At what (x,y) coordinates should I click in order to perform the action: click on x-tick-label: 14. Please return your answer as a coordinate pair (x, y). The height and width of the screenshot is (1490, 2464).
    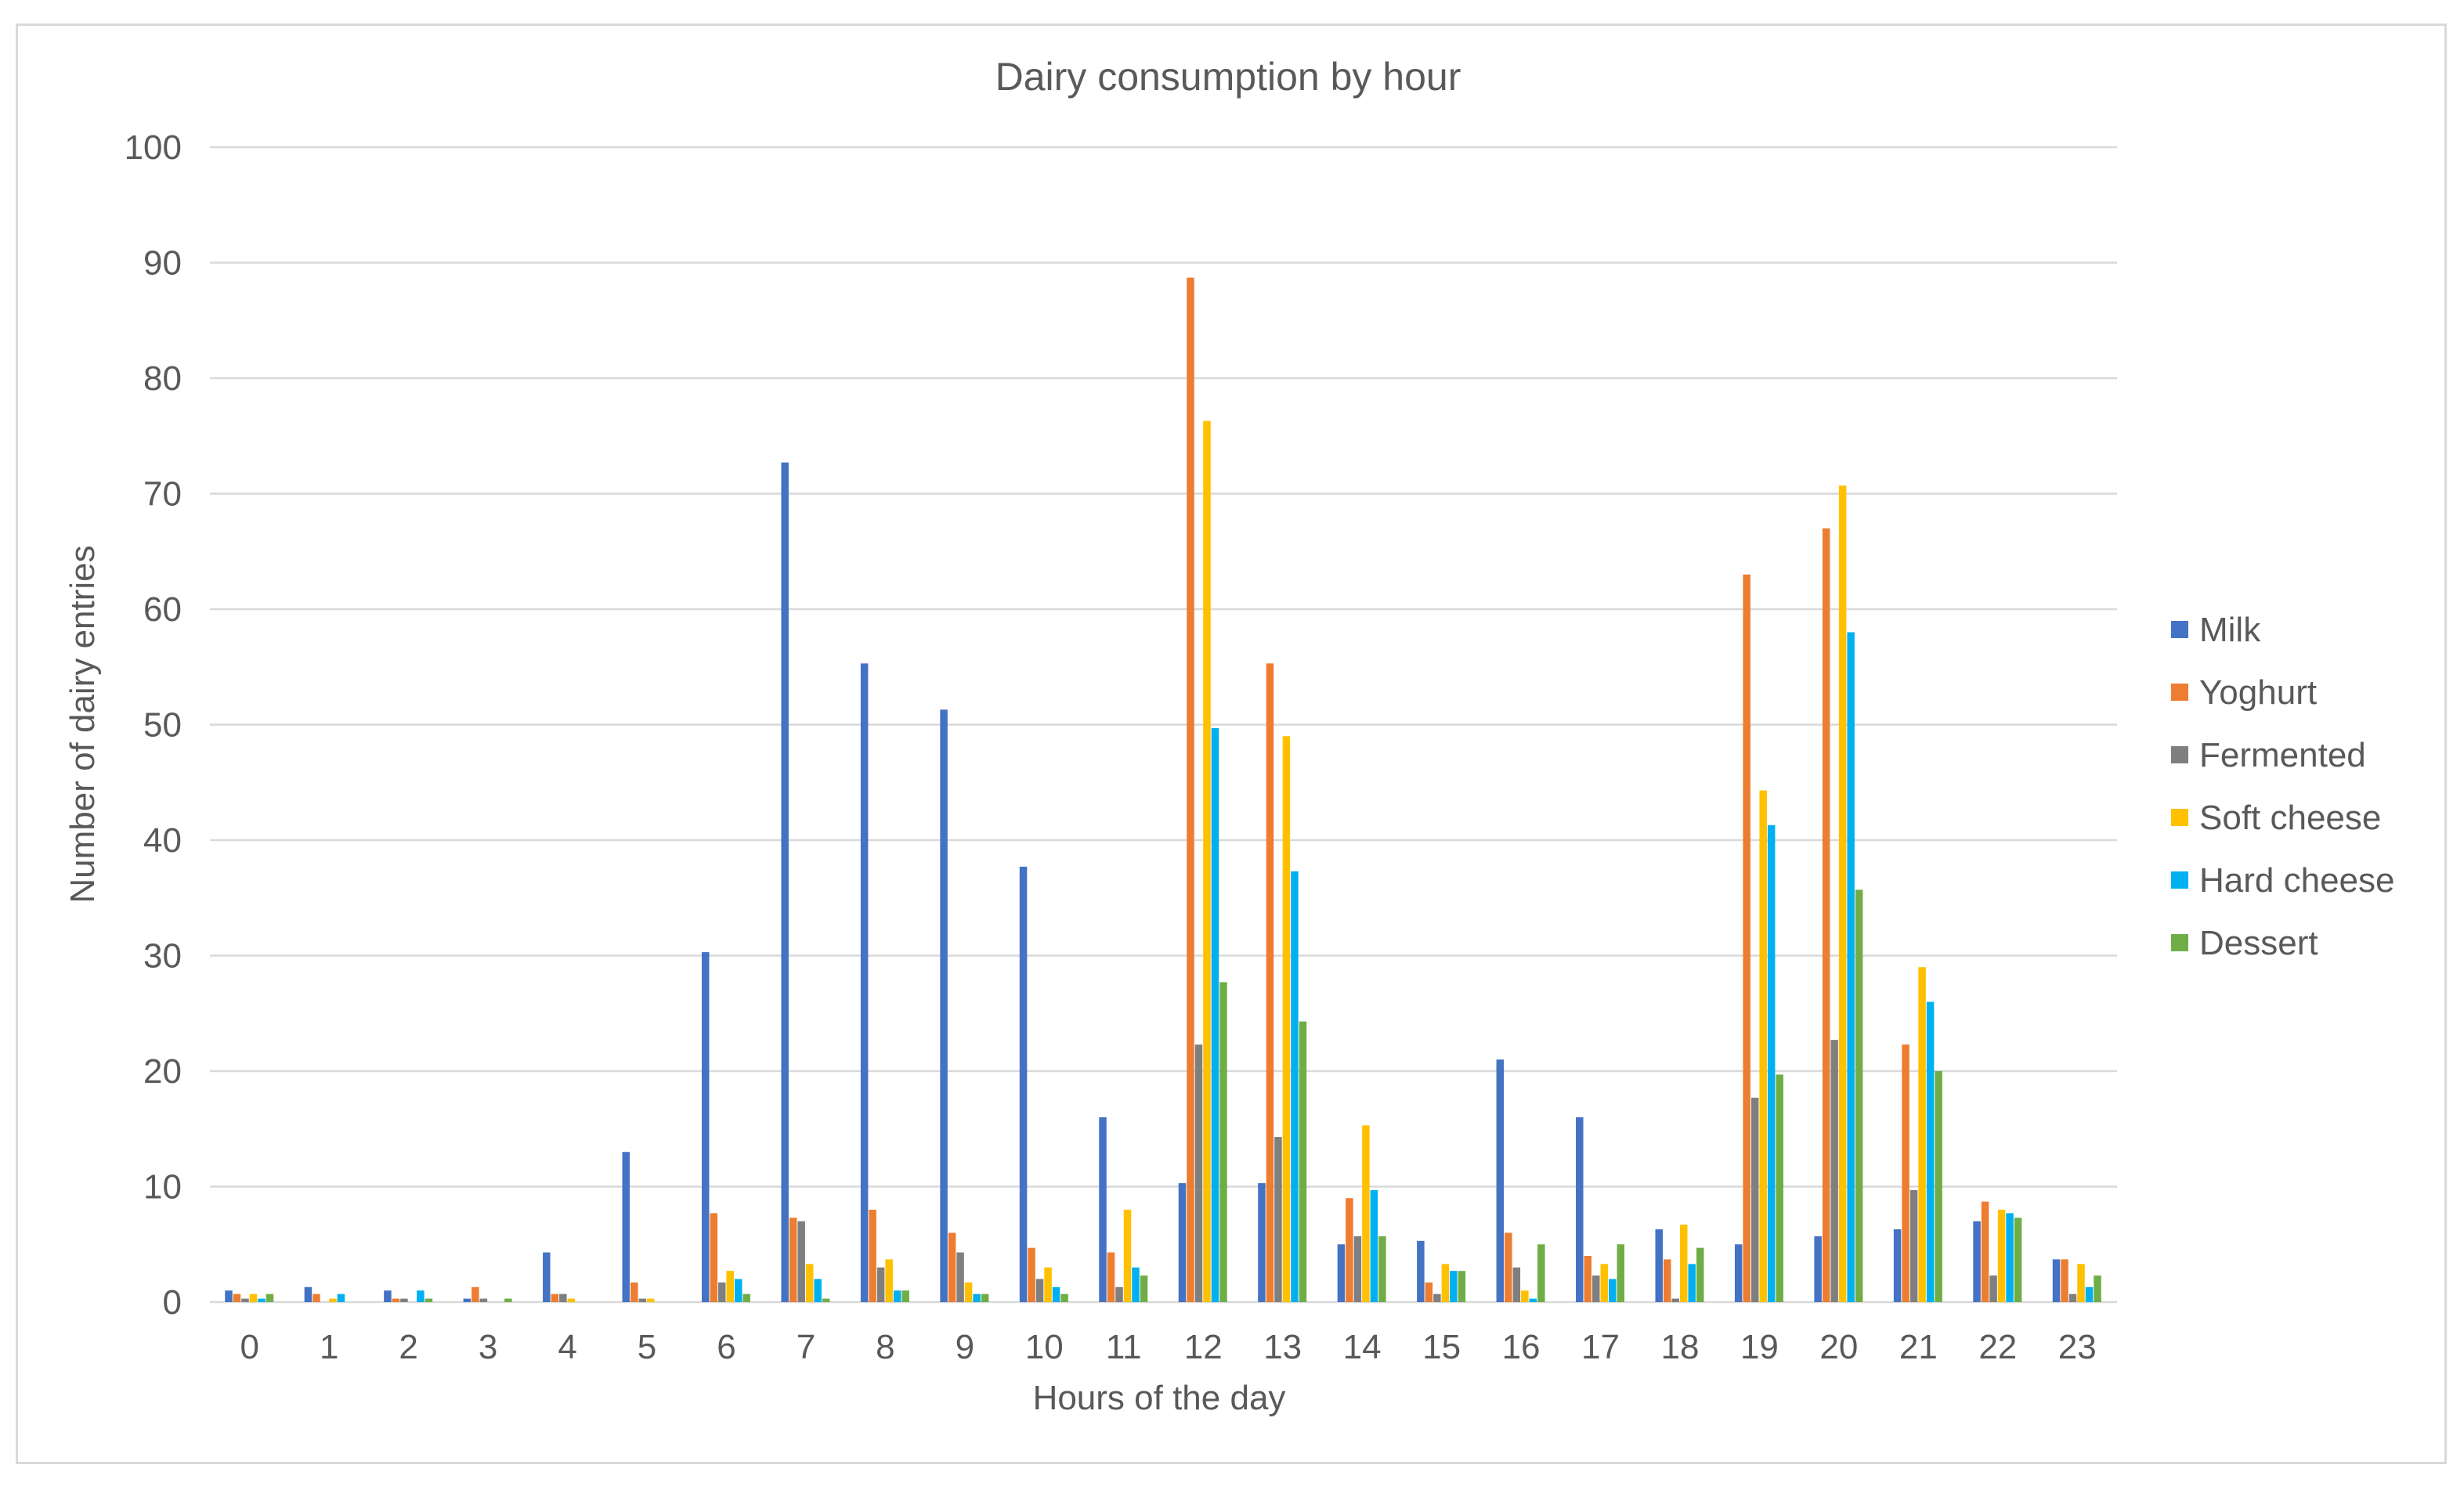
    Looking at the image, I should click on (1362, 1347).